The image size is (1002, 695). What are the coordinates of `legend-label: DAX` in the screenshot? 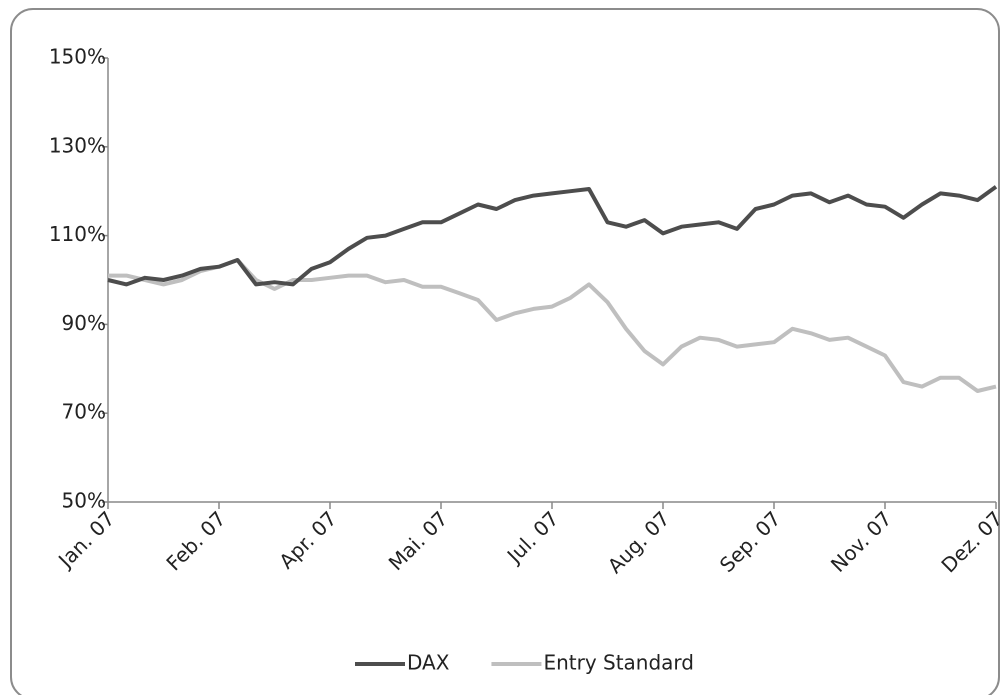 It's located at (428, 663).